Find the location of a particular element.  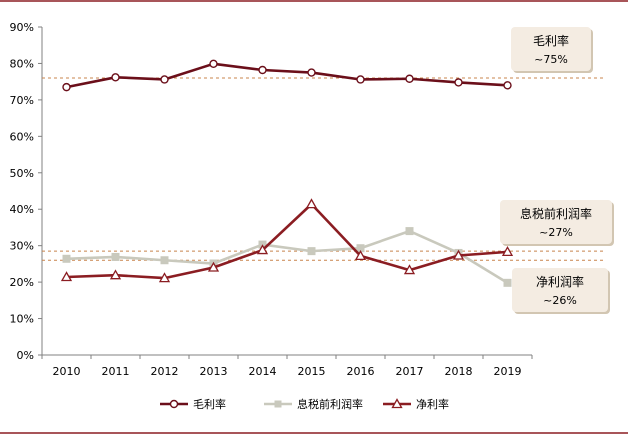

gross-margin-annotation: 毛利率 ~75% is located at coordinates (552, 50).